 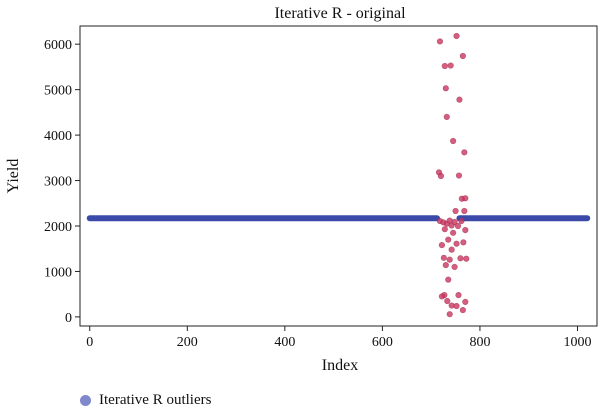 I want to click on y-tick-label: 3000, so click(x=58, y=182).